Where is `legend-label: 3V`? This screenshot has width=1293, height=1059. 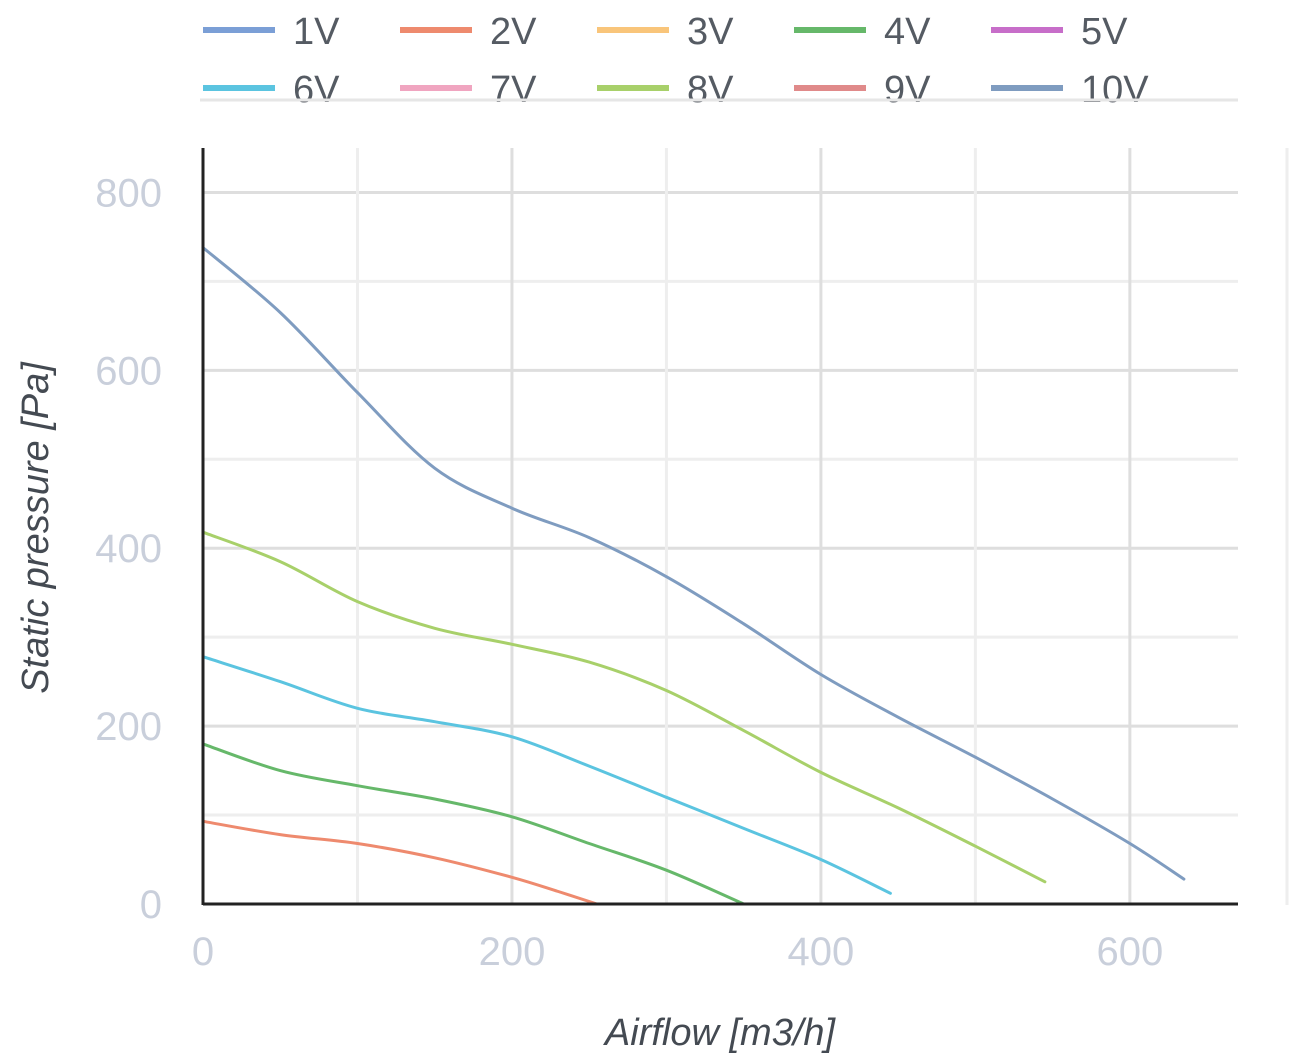 legend-label: 3V is located at coordinates (710, 32).